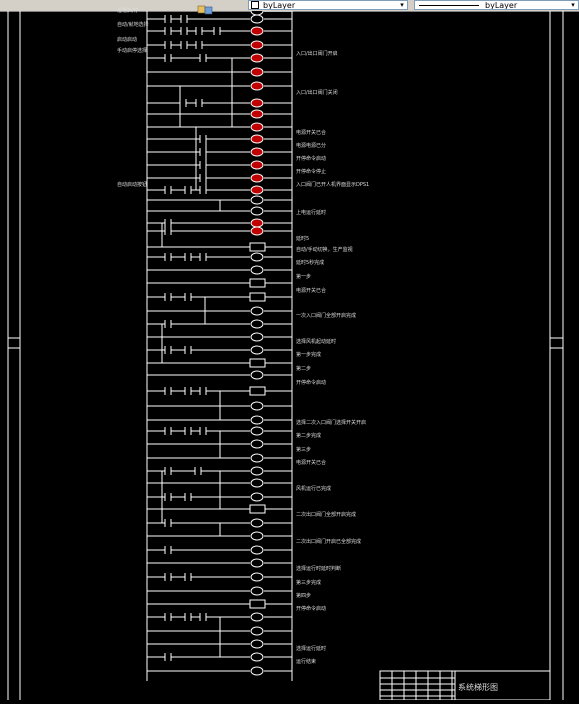 Image resolution: width=579 pixels, height=704 pixels. Describe the element at coordinates (132, 51) in the screenshot. I see `left-label: 手动启停选择` at that location.